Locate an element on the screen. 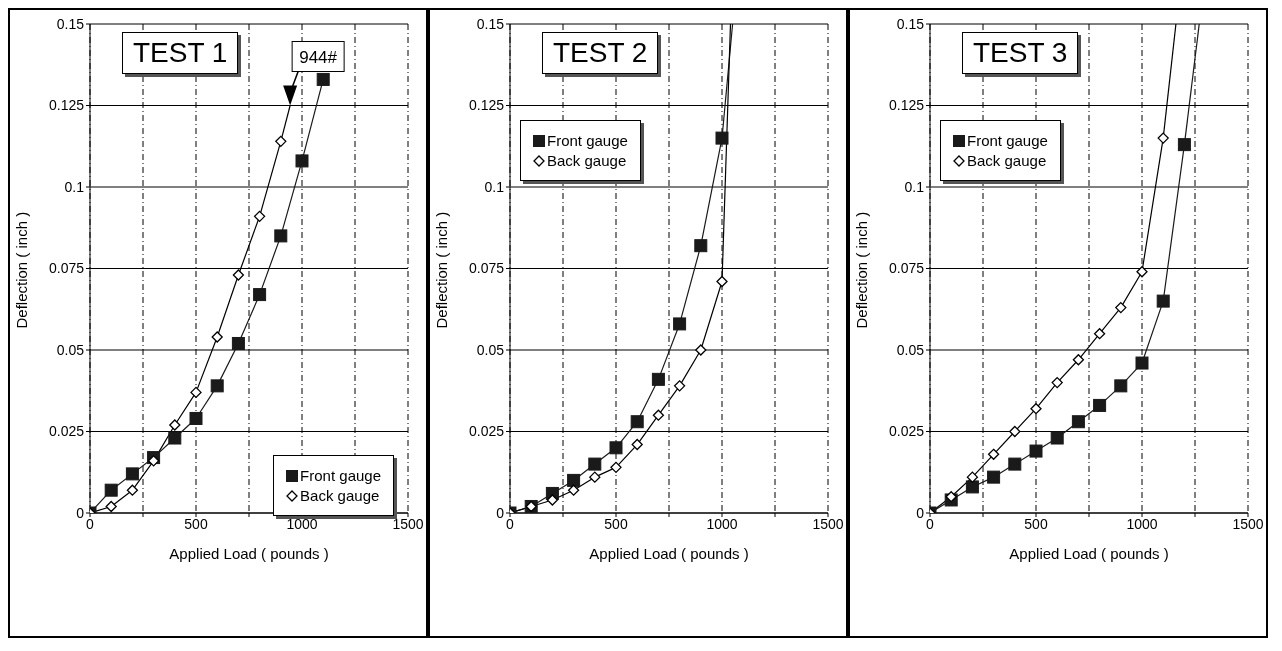 The height and width of the screenshot is (651, 1282). text: TEST 3 is located at coordinates (1020, 53).